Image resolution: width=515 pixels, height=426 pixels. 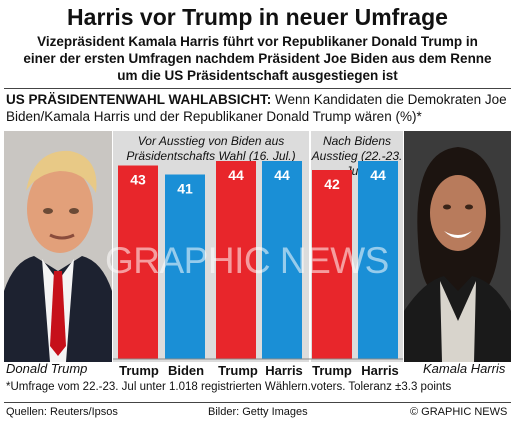 What do you see at coordinates (378, 175) in the screenshot?
I see `bar-value-3-harris: 44` at bounding box center [378, 175].